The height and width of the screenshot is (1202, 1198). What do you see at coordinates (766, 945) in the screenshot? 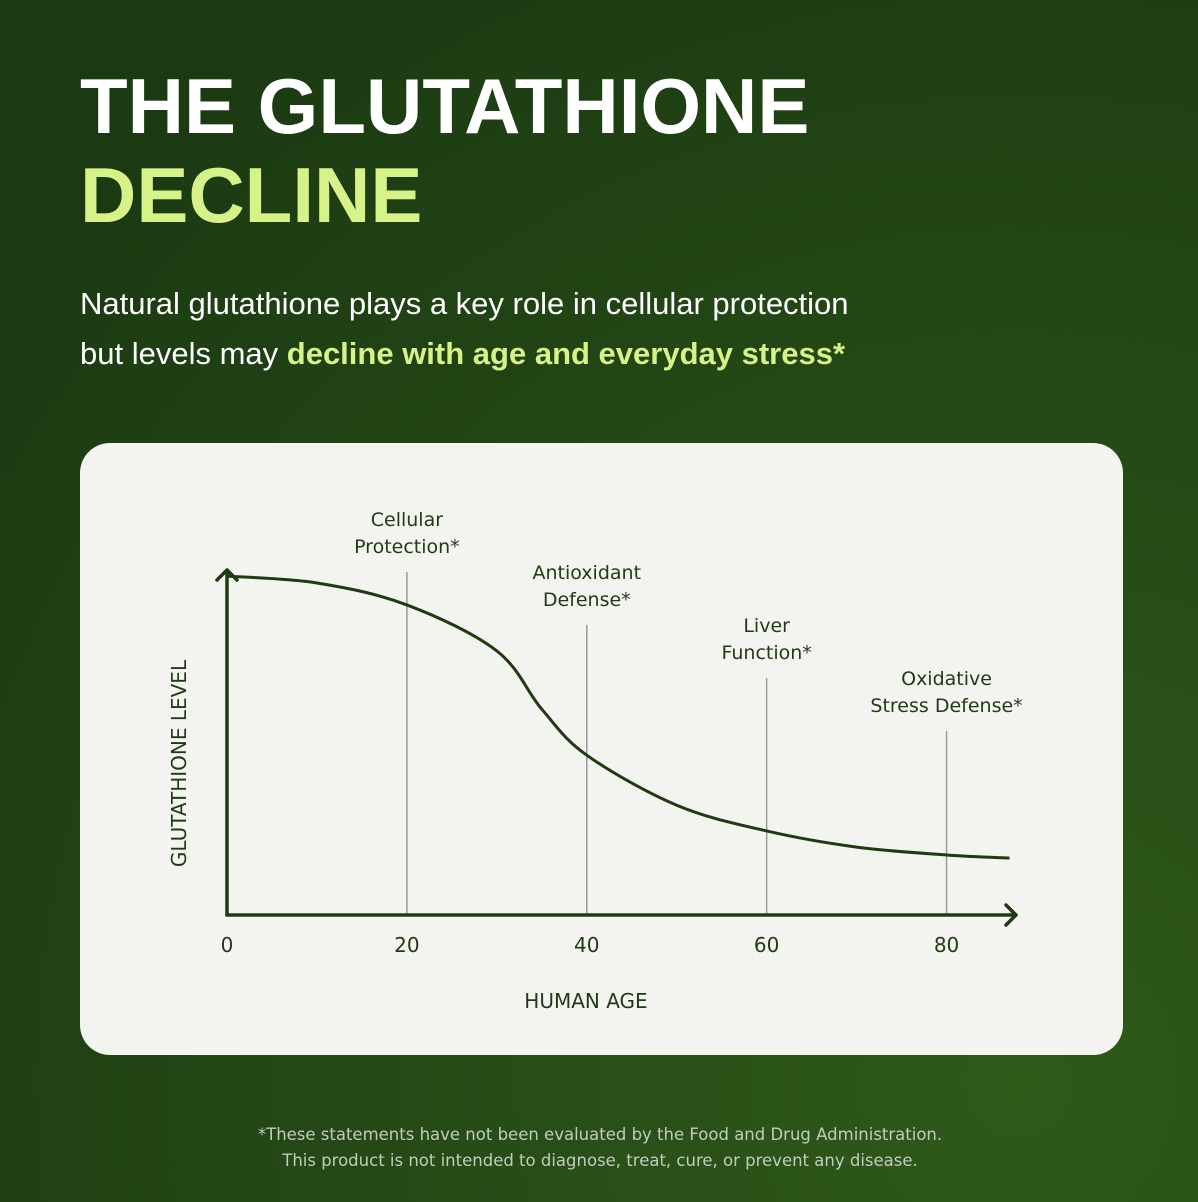
I see `x-tick-label: 60` at bounding box center [766, 945].